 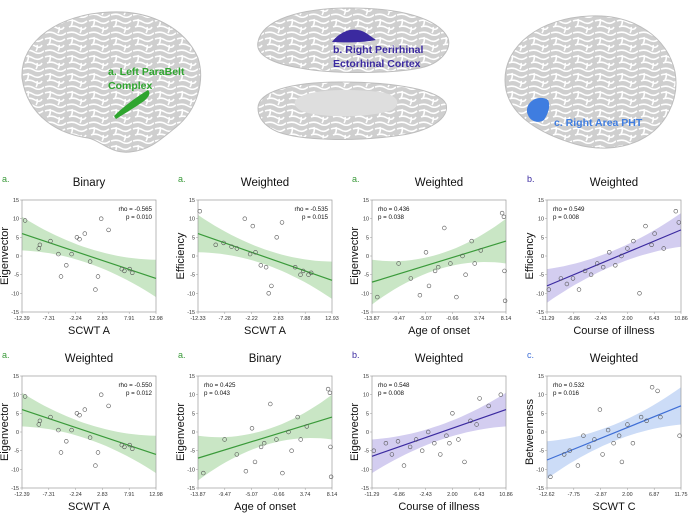 I want to click on stat-rho: rho = 0.532, so click(x=569, y=385).